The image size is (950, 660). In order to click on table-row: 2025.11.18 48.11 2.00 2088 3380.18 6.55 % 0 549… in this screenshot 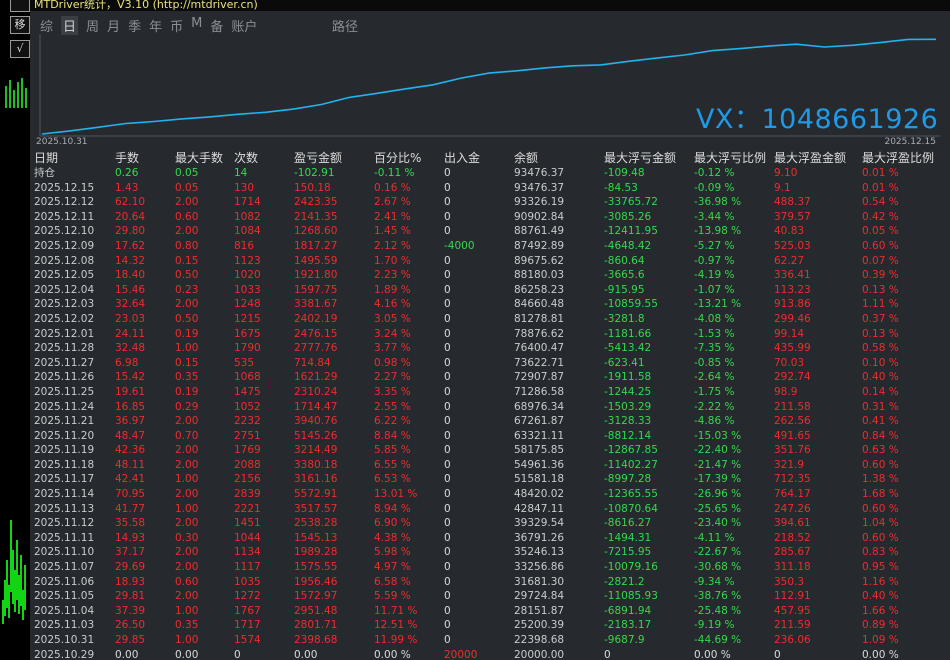, I will do `click(490, 465)`.